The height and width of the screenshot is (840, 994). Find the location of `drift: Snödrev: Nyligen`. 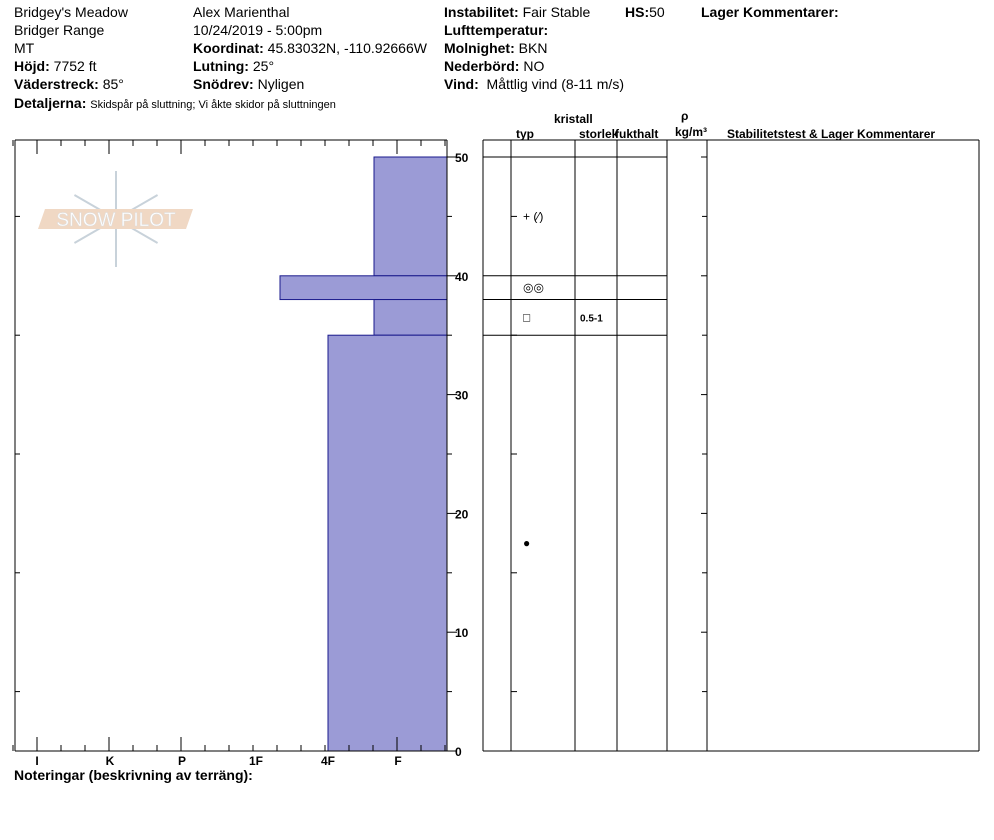

drift: Snödrev: Nyligen is located at coordinates (248, 84).